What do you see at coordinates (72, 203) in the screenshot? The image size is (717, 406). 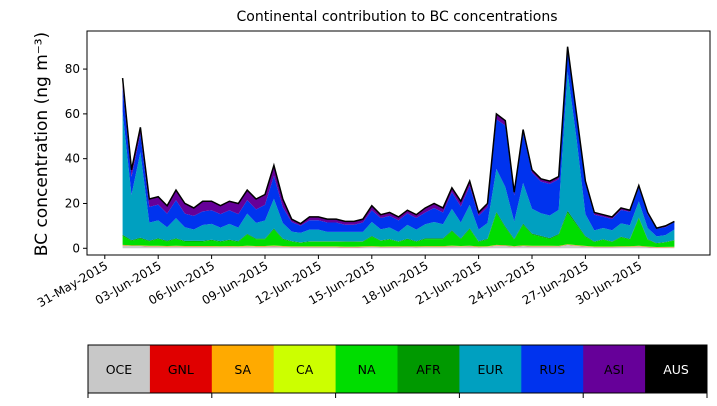 I see `y-tick-label: 20` at bounding box center [72, 203].